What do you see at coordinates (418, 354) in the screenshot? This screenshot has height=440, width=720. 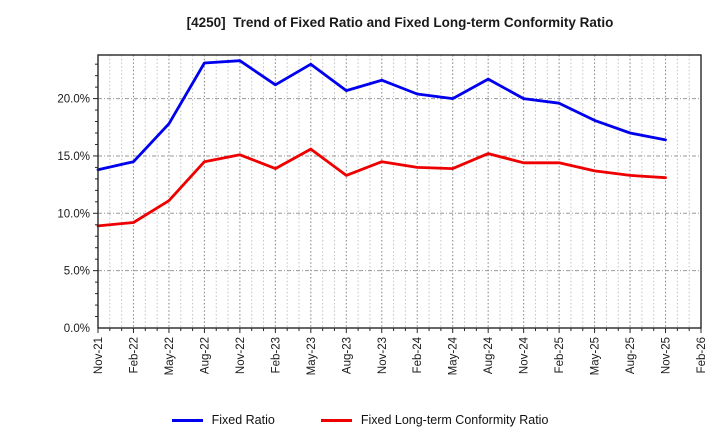 I see `x-tick-label: Feb-24` at bounding box center [418, 354].